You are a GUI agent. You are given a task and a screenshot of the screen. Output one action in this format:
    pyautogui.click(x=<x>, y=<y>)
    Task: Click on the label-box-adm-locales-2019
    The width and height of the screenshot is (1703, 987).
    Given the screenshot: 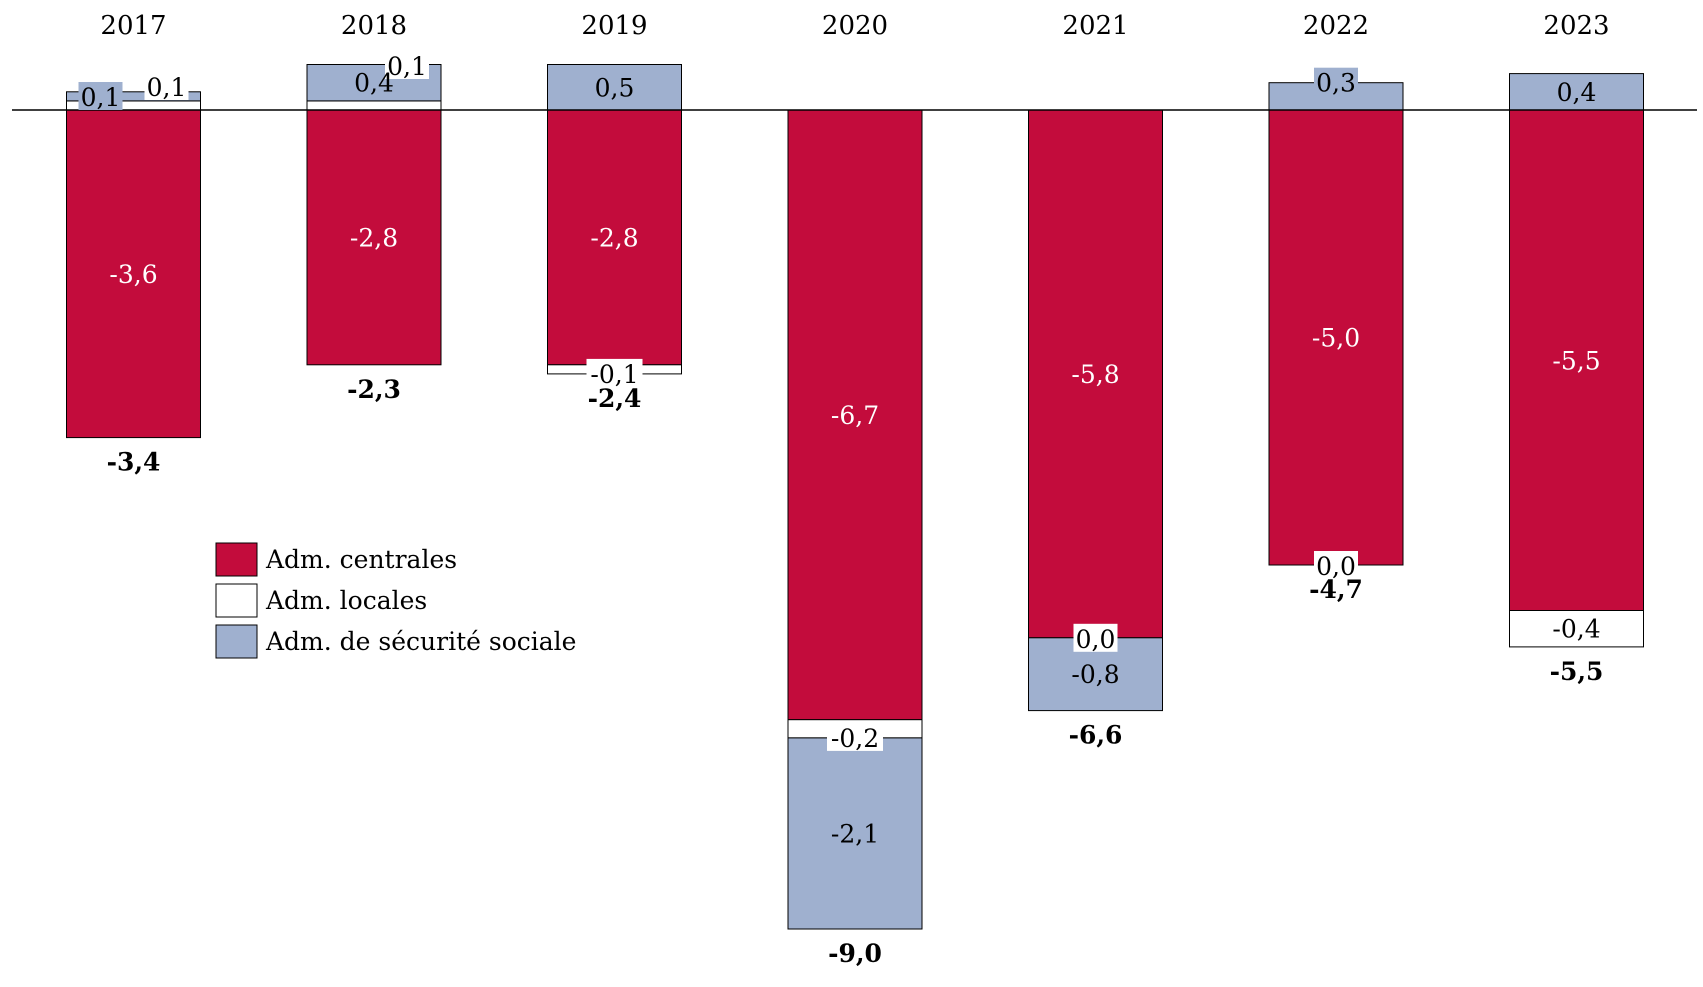 What is the action you would take?
    pyautogui.click(x=614, y=372)
    